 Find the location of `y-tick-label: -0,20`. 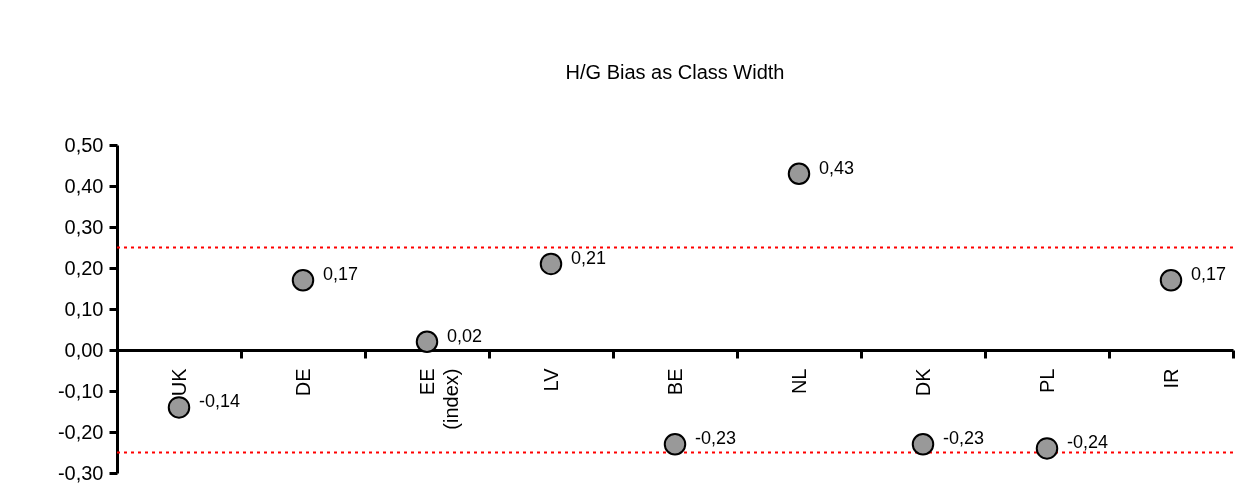

y-tick-label: -0,20 is located at coordinates (80, 431).